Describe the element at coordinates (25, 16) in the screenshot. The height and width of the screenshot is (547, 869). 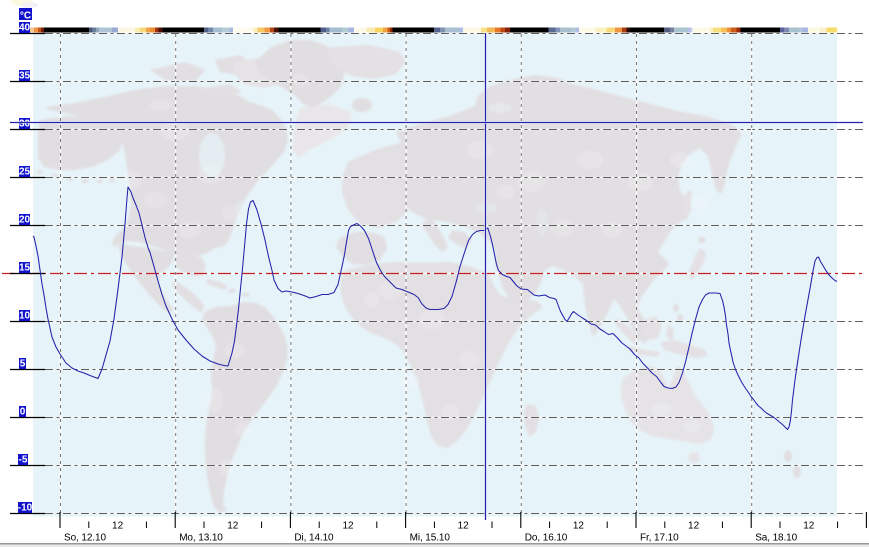
I see `svg-text: °C` at that location.